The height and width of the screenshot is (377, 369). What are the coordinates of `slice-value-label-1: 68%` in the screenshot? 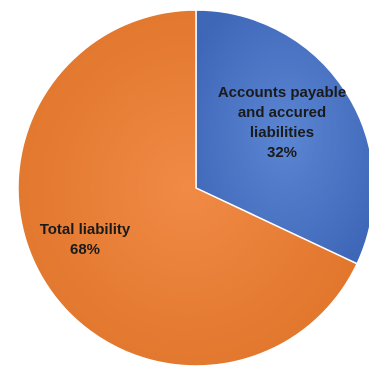 It's located at (85, 249).